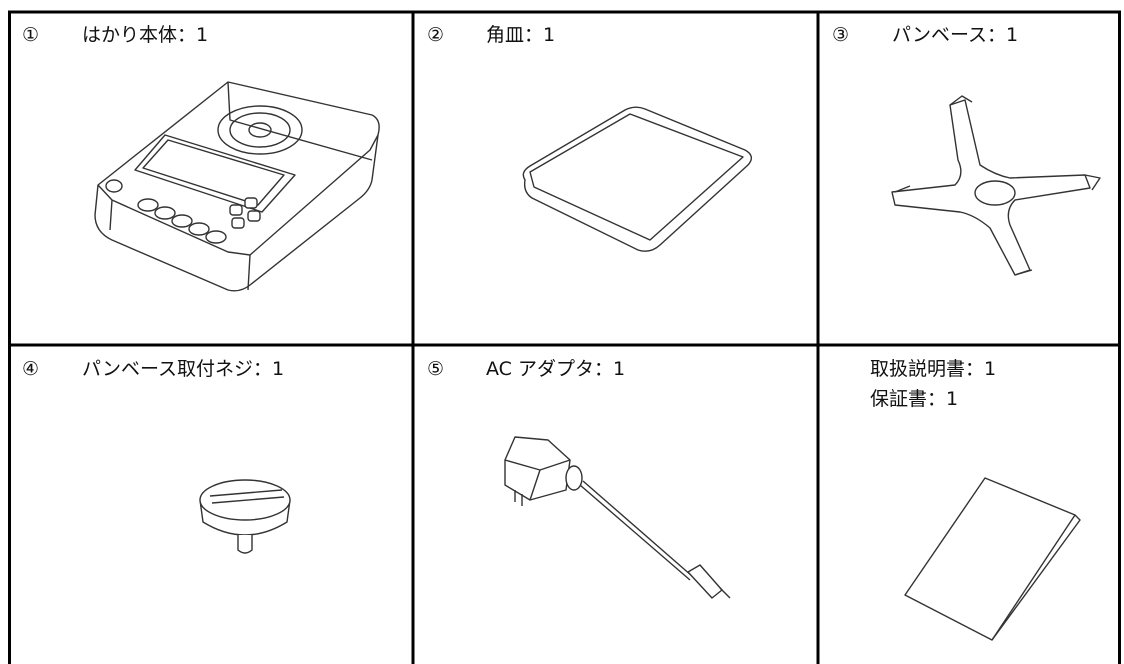  I want to click on pan-base-illustration, so click(996, 185).